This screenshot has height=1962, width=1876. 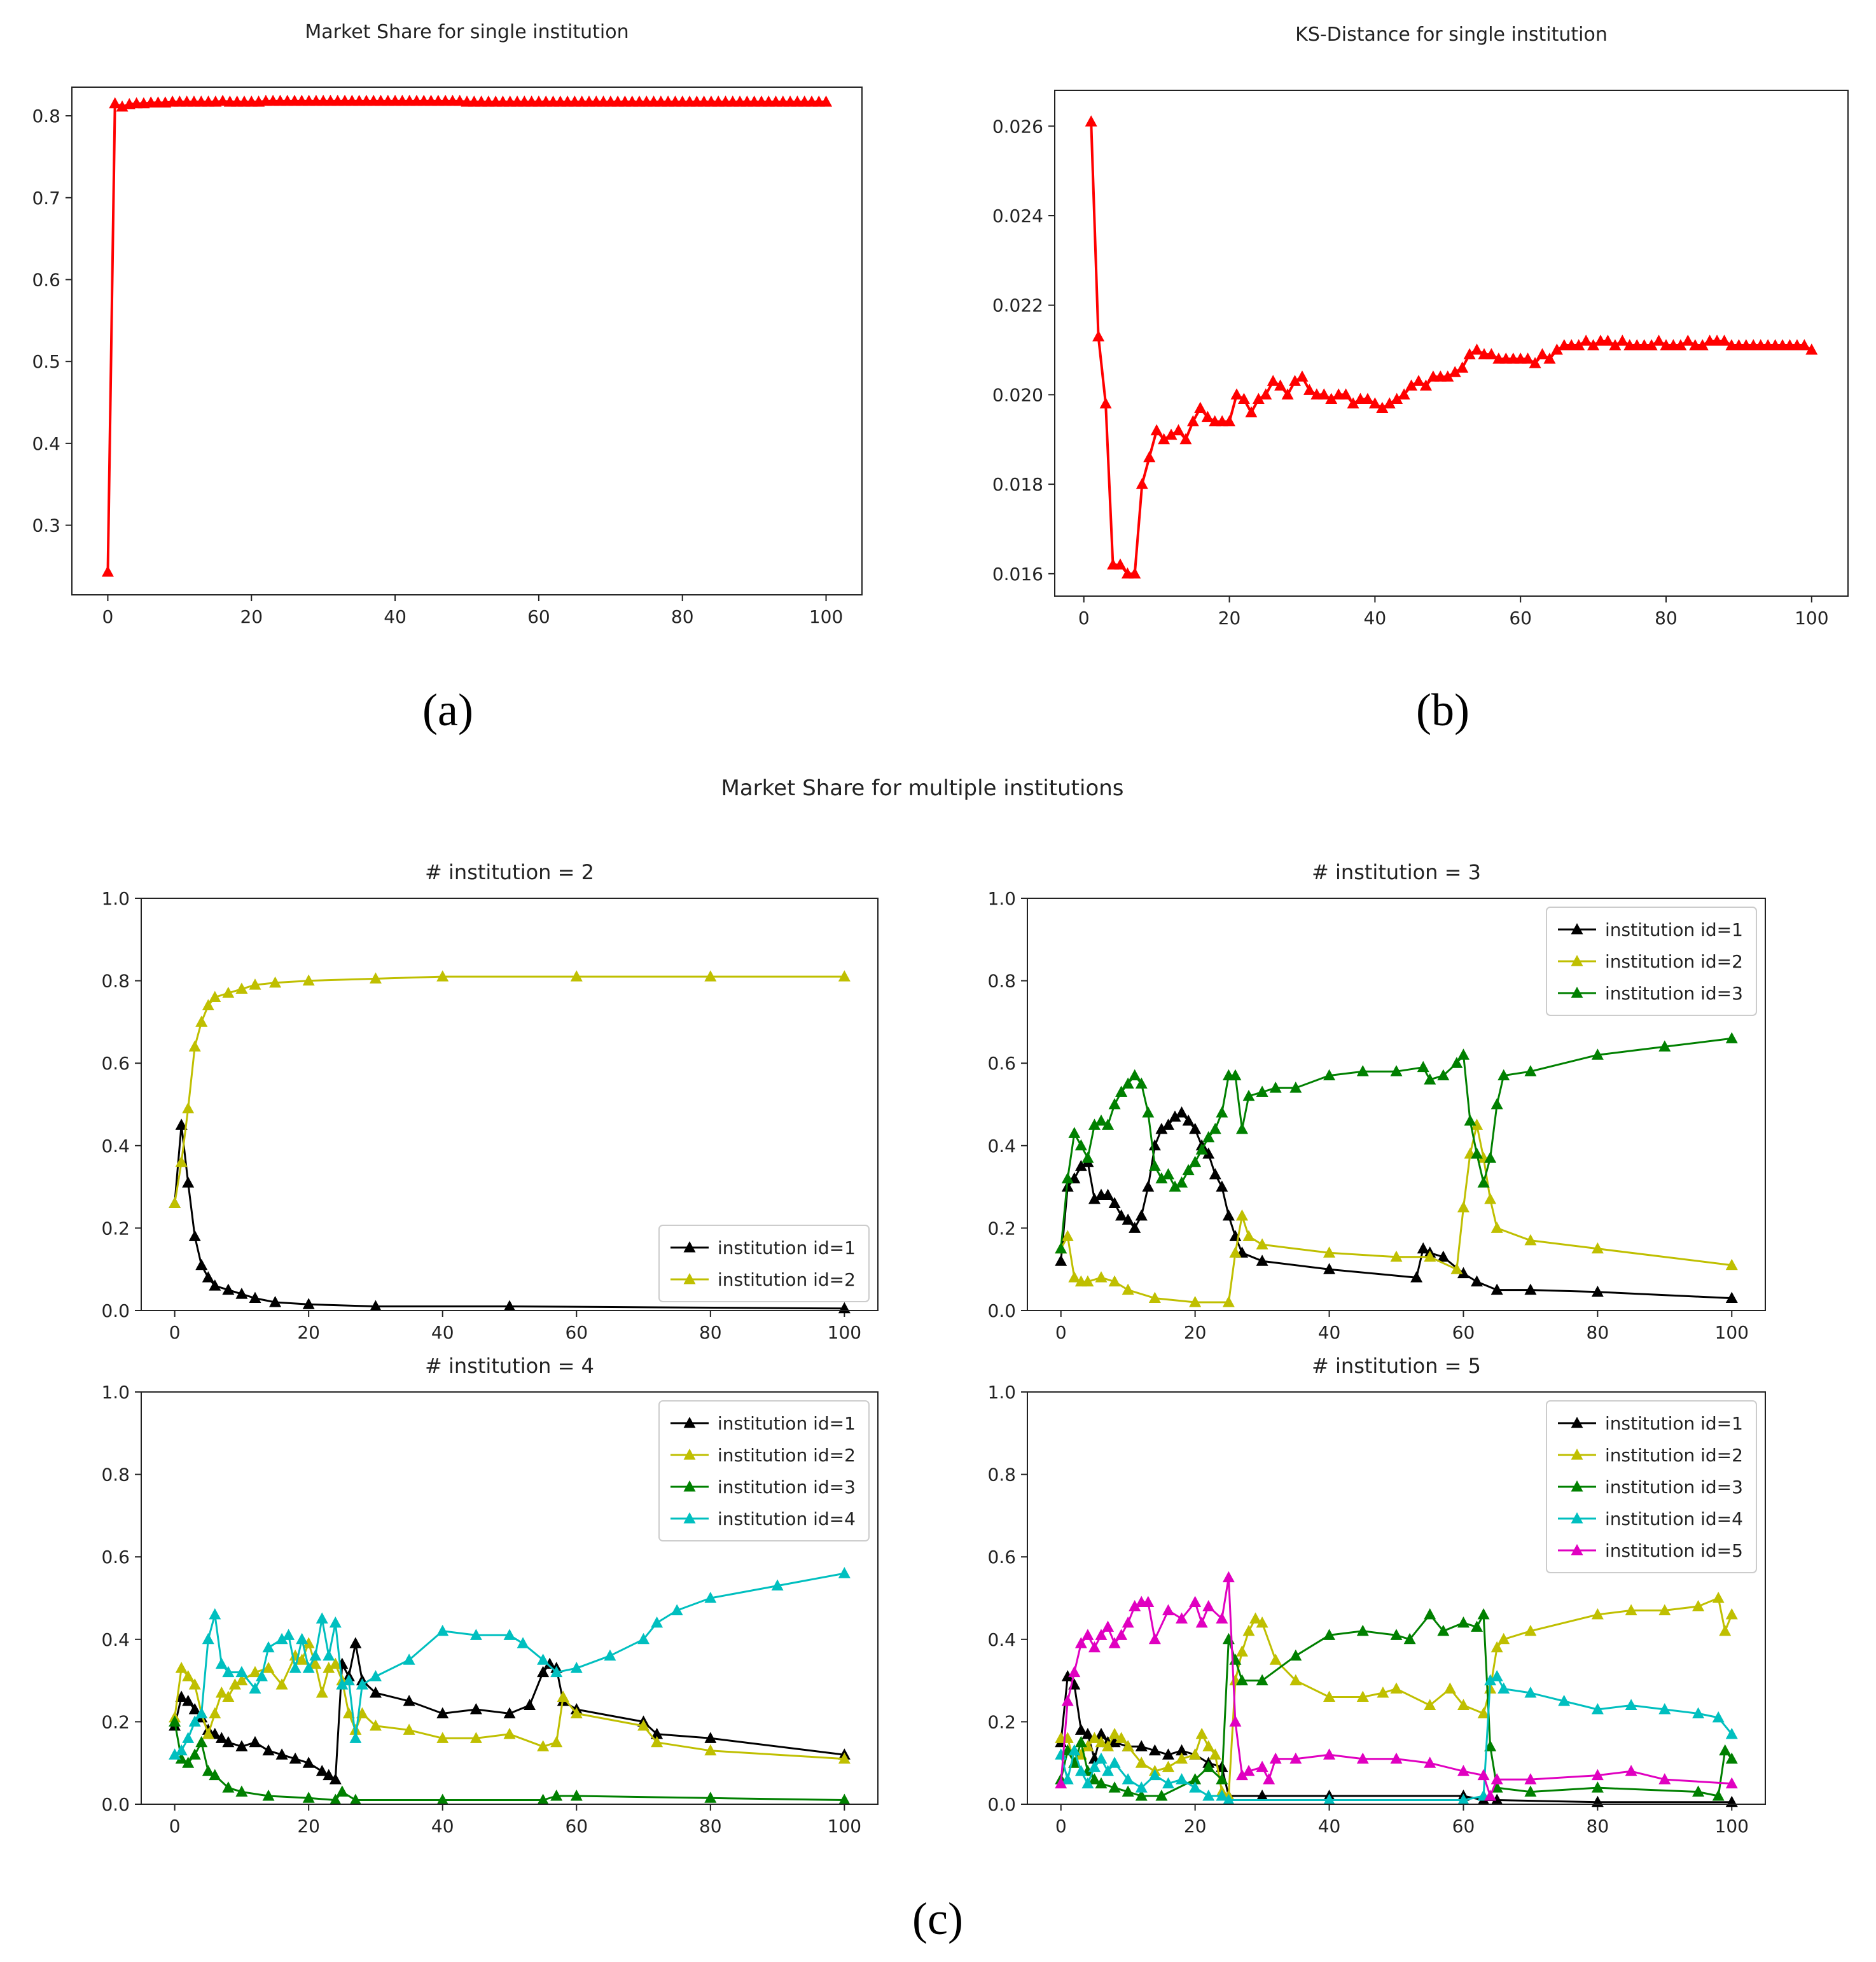 What do you see at coordinates (115, 981) in the screenshot?
I see `y-tick-label: 0.8` at bounding box center [115, 981].